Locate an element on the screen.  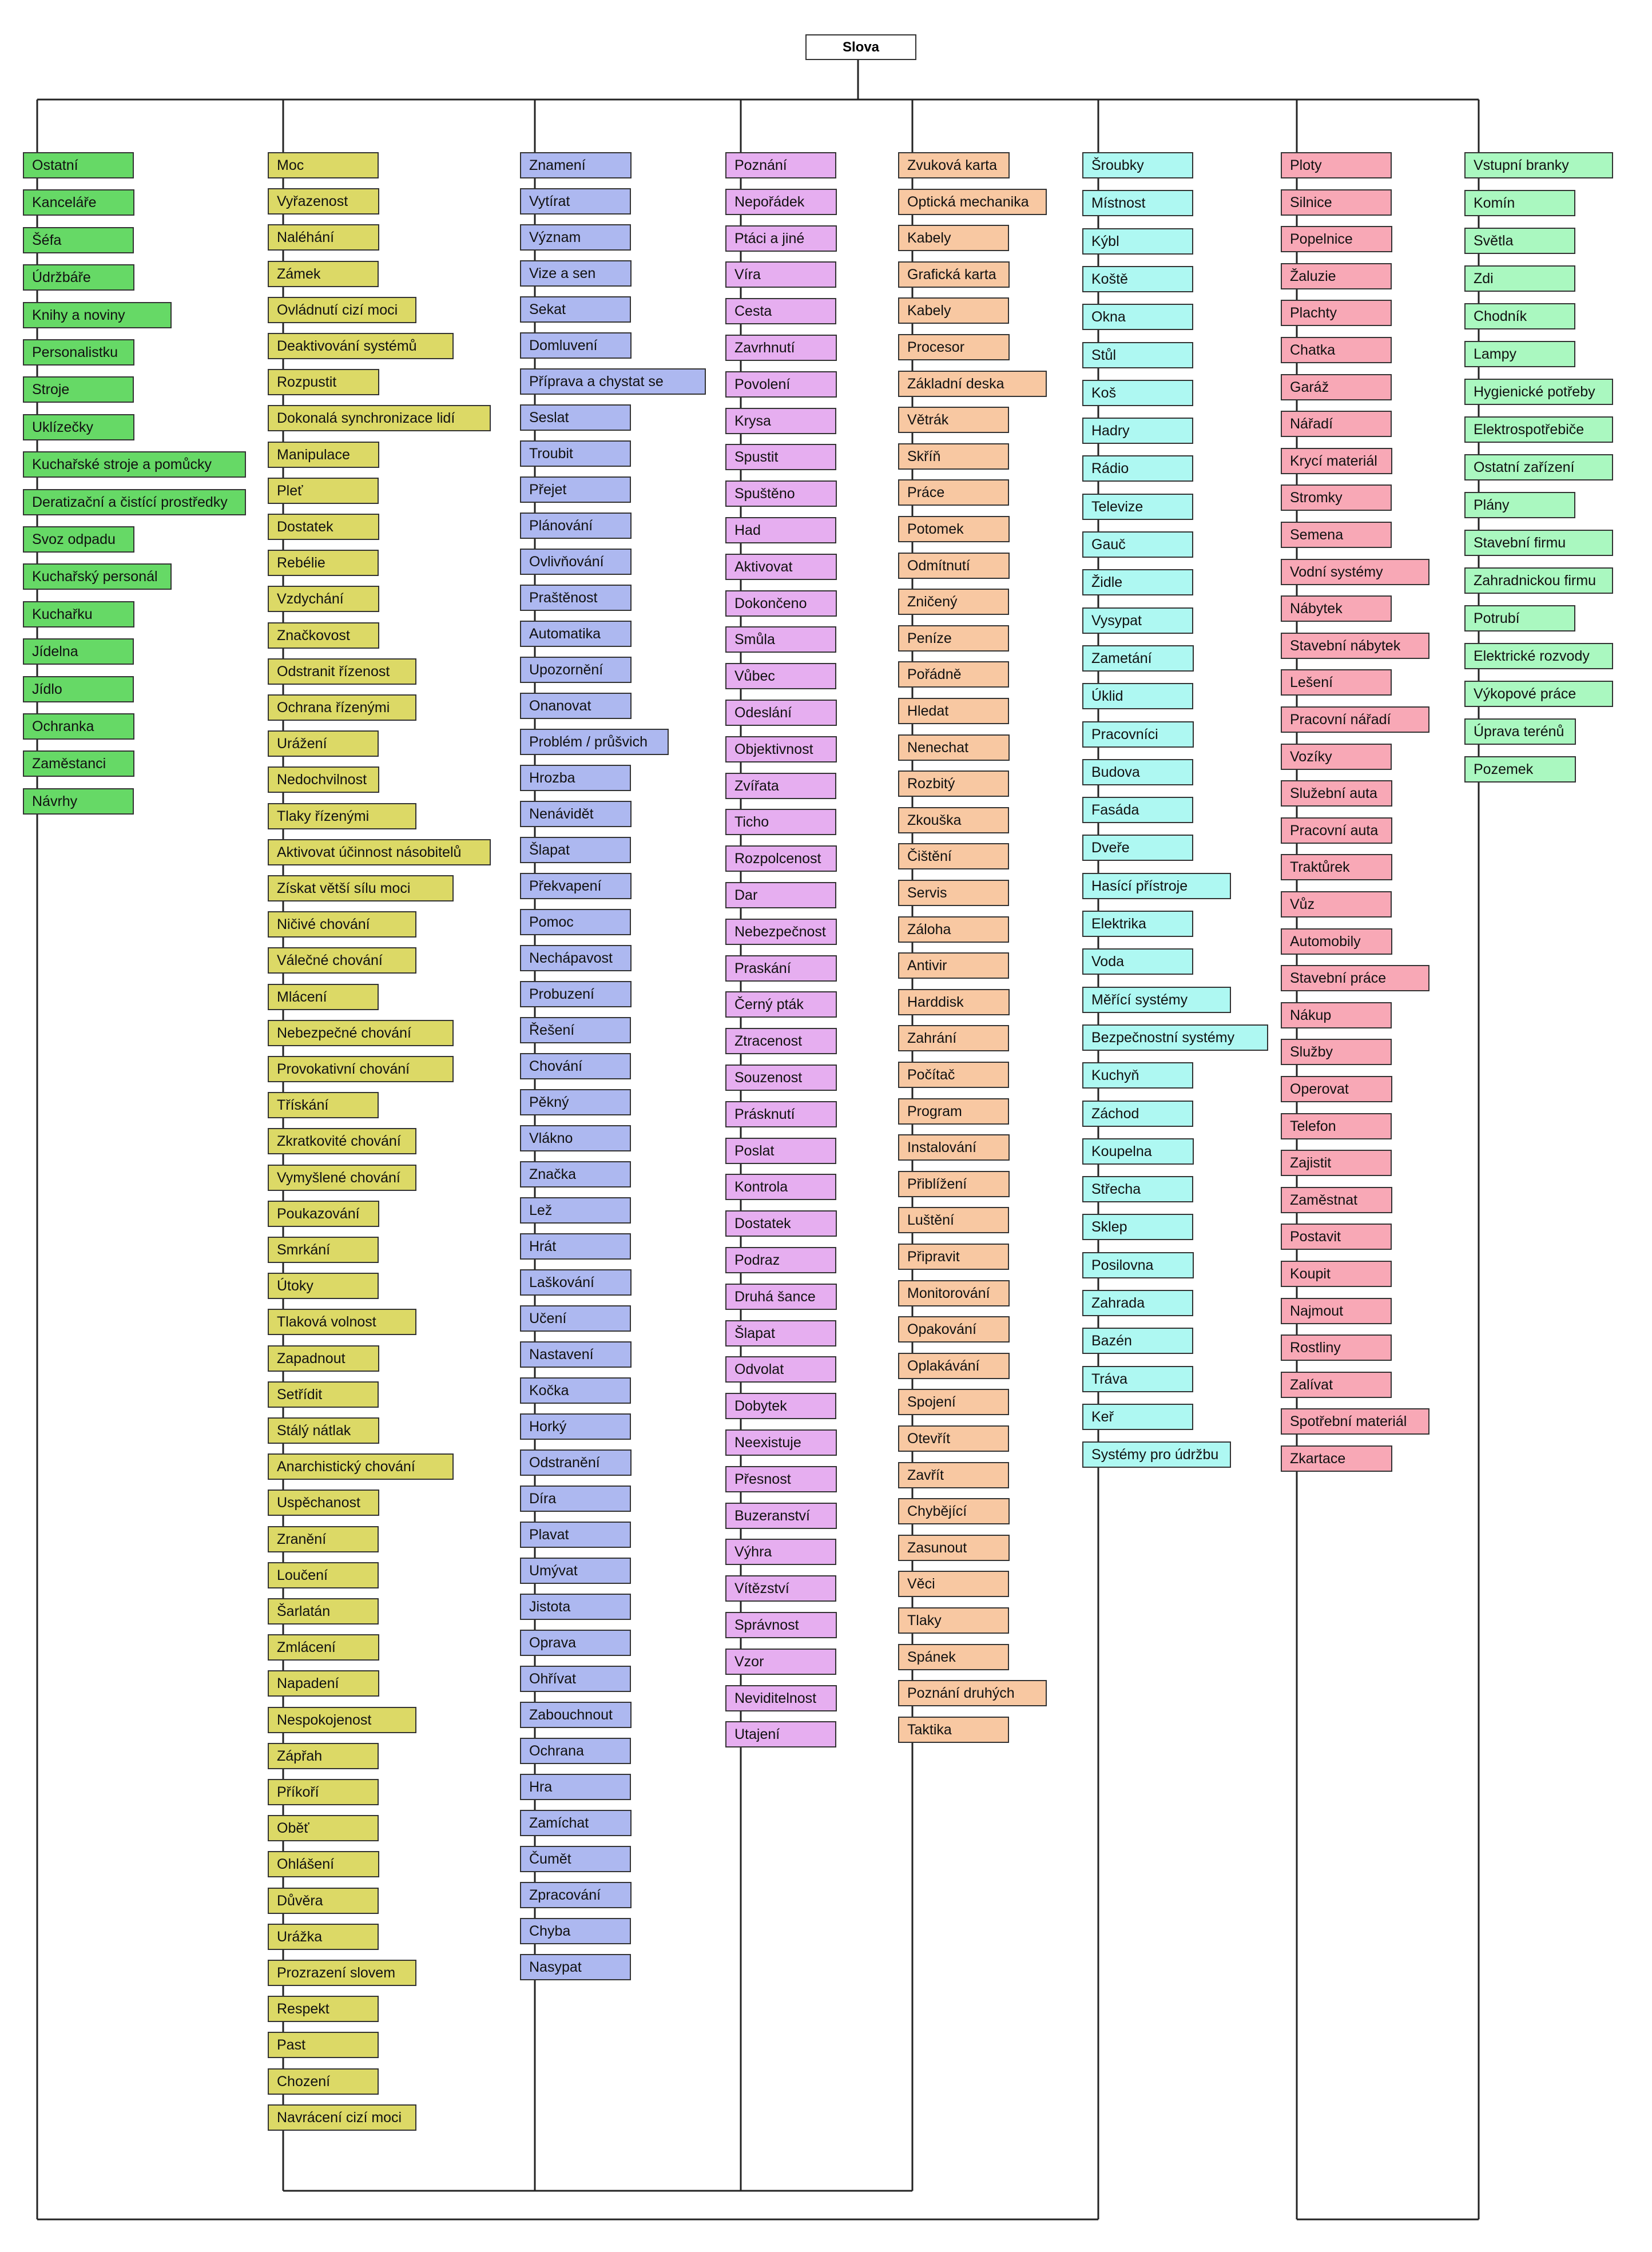
category-node: Past is located at coordinates (323, 2045).